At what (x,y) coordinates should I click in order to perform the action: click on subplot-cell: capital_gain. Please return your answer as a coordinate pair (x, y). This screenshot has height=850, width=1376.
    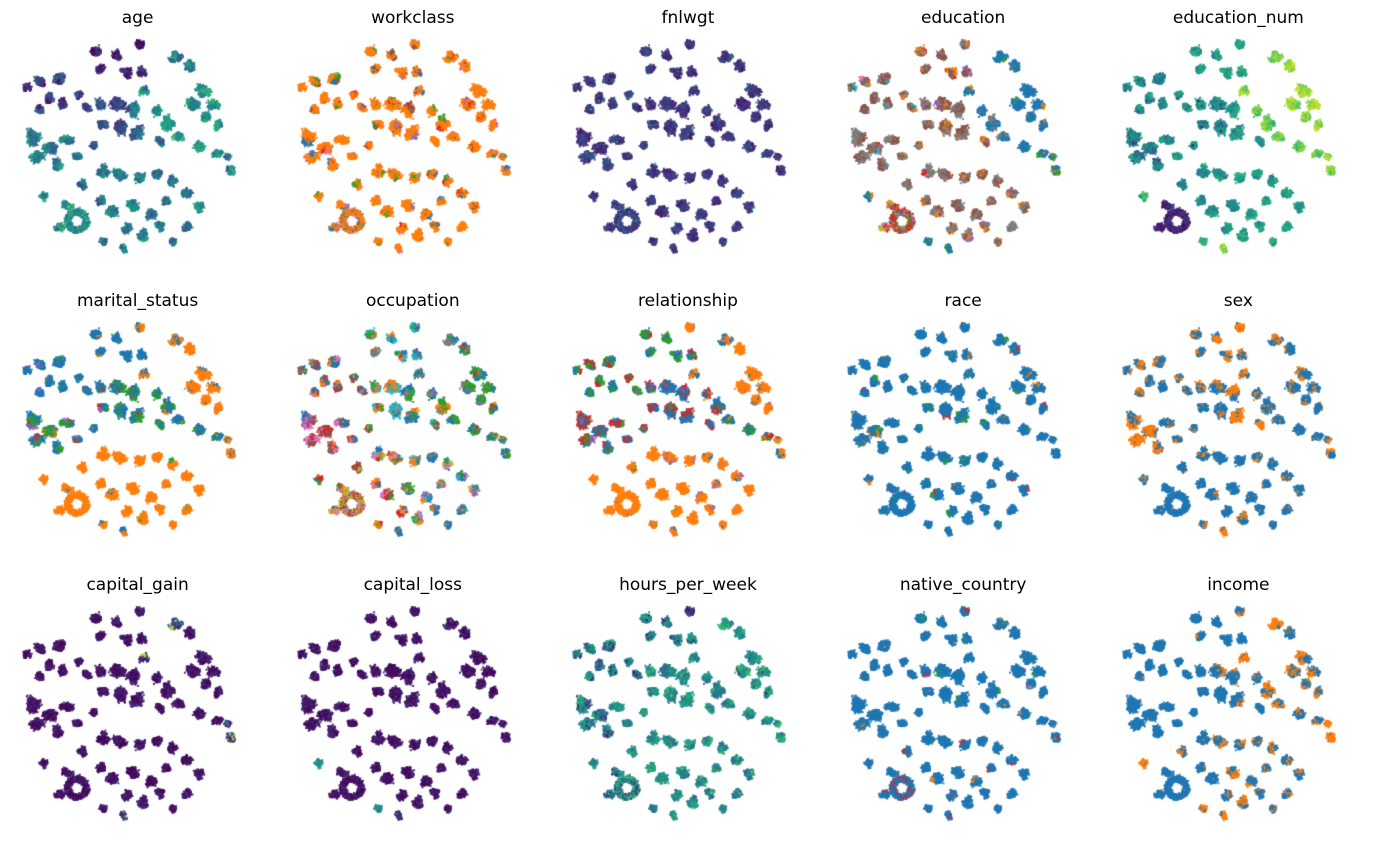
    Looking at the image, I should click on (137, 708).